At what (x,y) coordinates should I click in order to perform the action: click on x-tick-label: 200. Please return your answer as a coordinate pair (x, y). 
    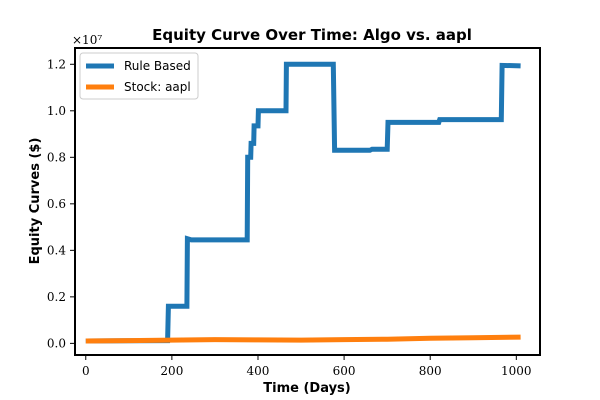
    Looking at the image, I should click on (171, 371).